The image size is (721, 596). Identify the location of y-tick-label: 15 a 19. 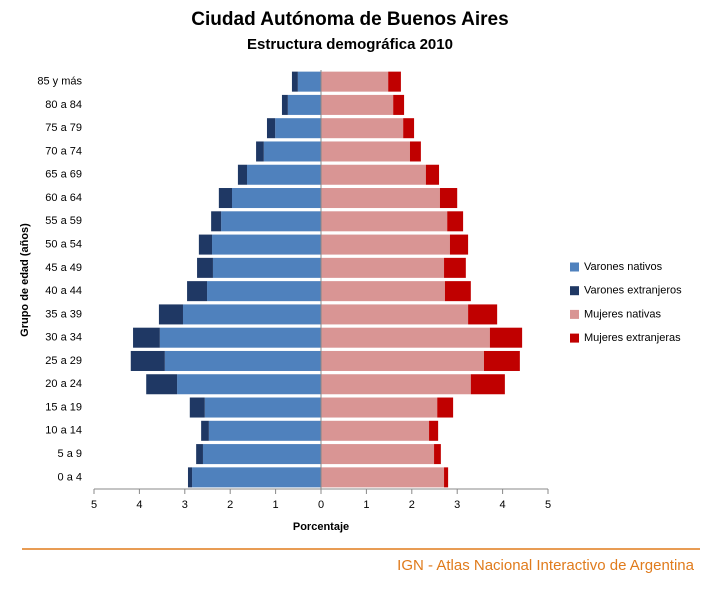
(63, 407).